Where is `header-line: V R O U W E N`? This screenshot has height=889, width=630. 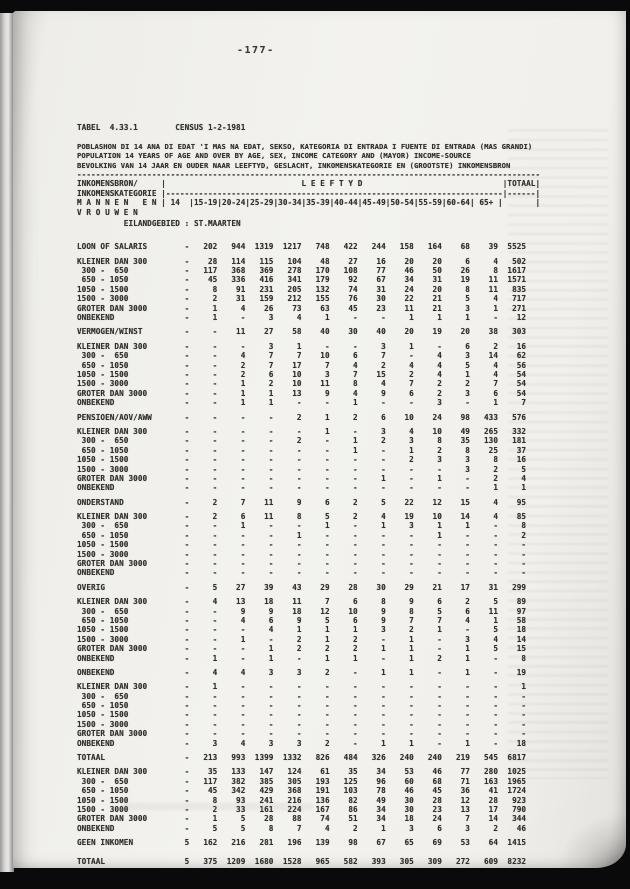
header-line: V R O U W E N is located at coordinates (107, 212).